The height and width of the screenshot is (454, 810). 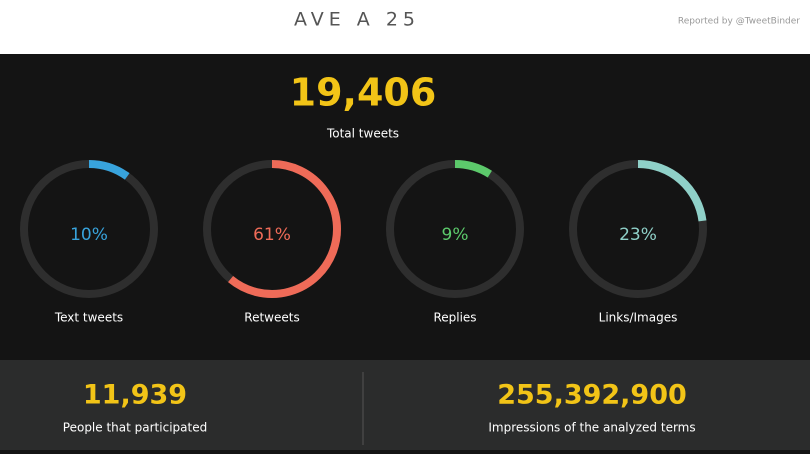 What do you see at coordinates (638, 235) in the screenshot?
I see `gauge-value: 23%` at bounding box center [638, 235].